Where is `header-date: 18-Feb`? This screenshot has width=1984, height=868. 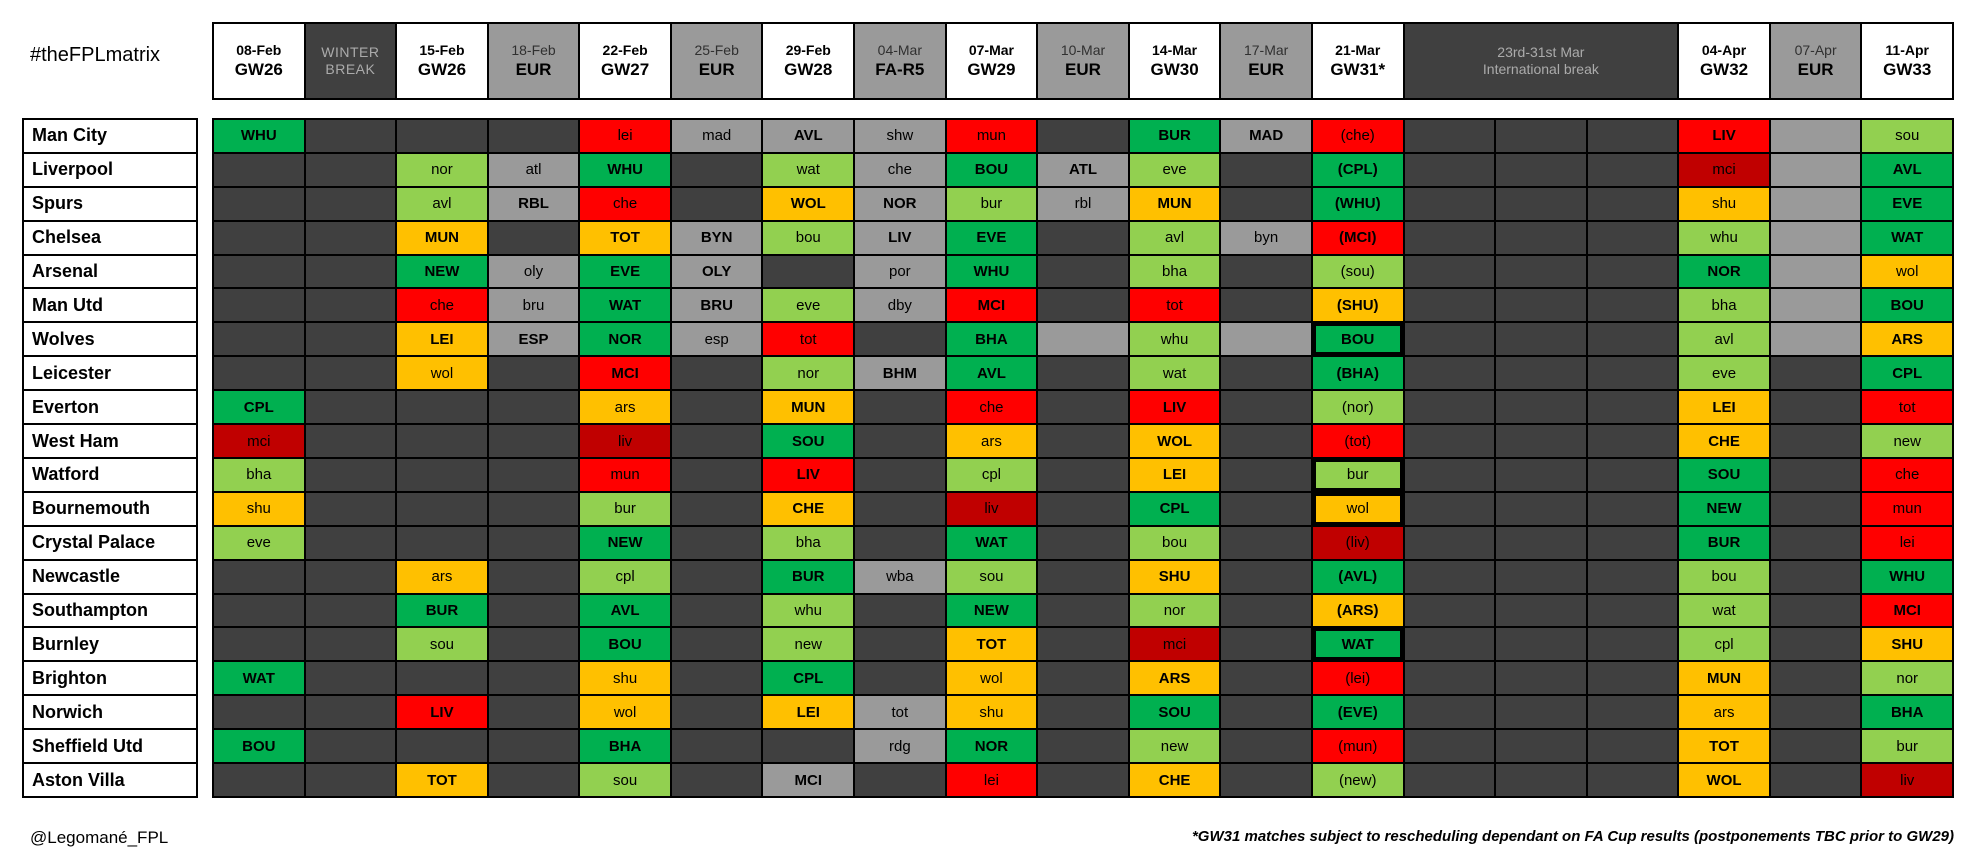 header-date: 18-Feb is located at coordinates (533, 49).